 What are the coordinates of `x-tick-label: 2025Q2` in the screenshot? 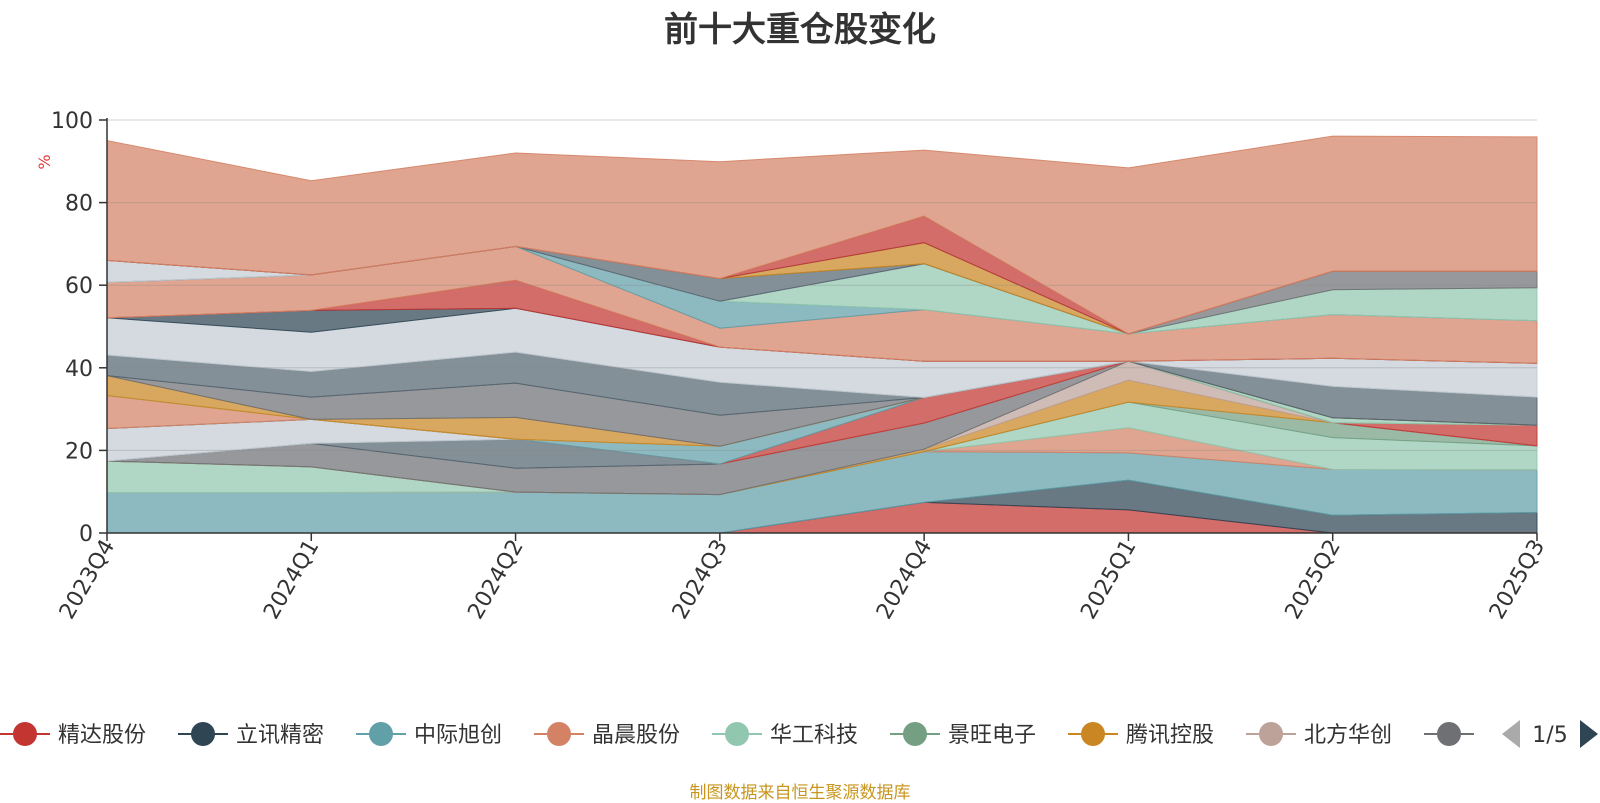 It's located at (1313, 580).